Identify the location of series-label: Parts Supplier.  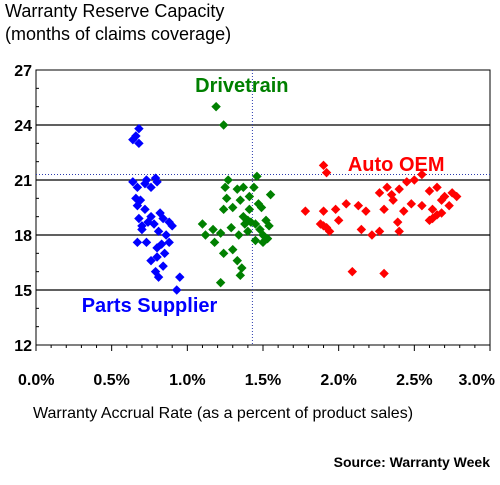
(150, 306).